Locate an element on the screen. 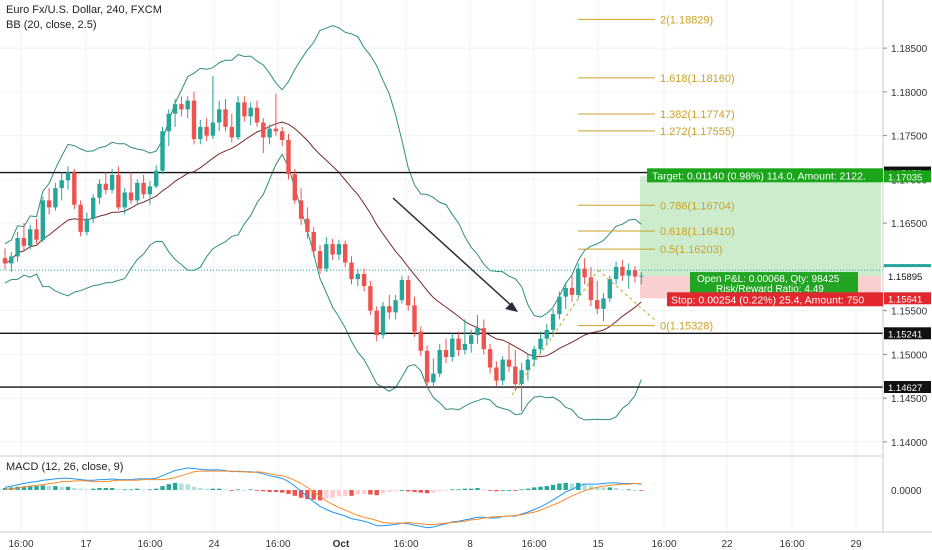 The width and height of the screenshot is (932, 550). fib-level-label: 1.618(1.18160) is located at coordinates (697, 79).